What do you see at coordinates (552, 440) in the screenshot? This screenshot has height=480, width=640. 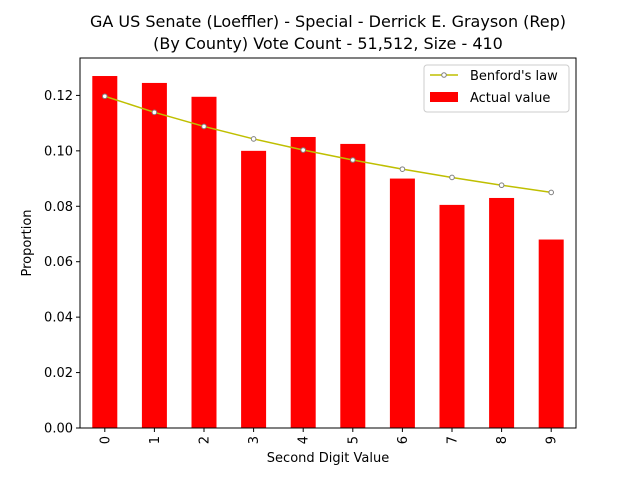 I see `x-tick-label: 9` at bounding box center [552, 440].